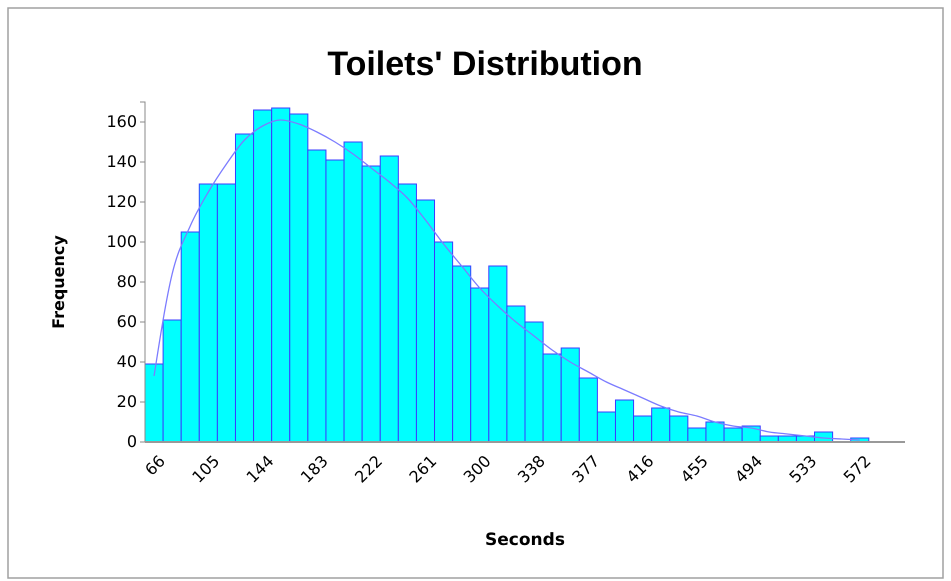 The height and width of the screenshot is (581, 951). Describe the element at coordinates (640, 469) in the screenshot. I see `x-tick-label: 416` at that location.